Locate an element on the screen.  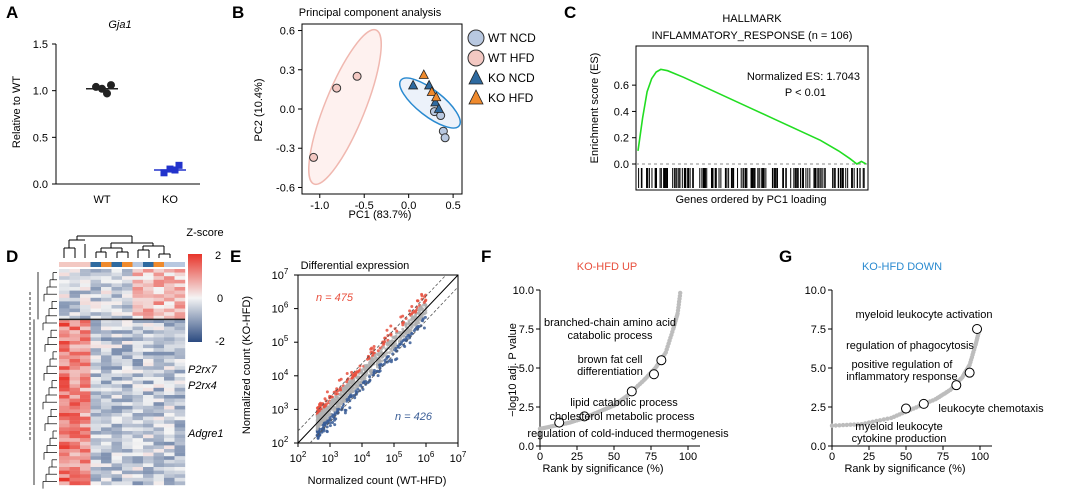
g-plot-term-point is located at coordinates (956, 385).